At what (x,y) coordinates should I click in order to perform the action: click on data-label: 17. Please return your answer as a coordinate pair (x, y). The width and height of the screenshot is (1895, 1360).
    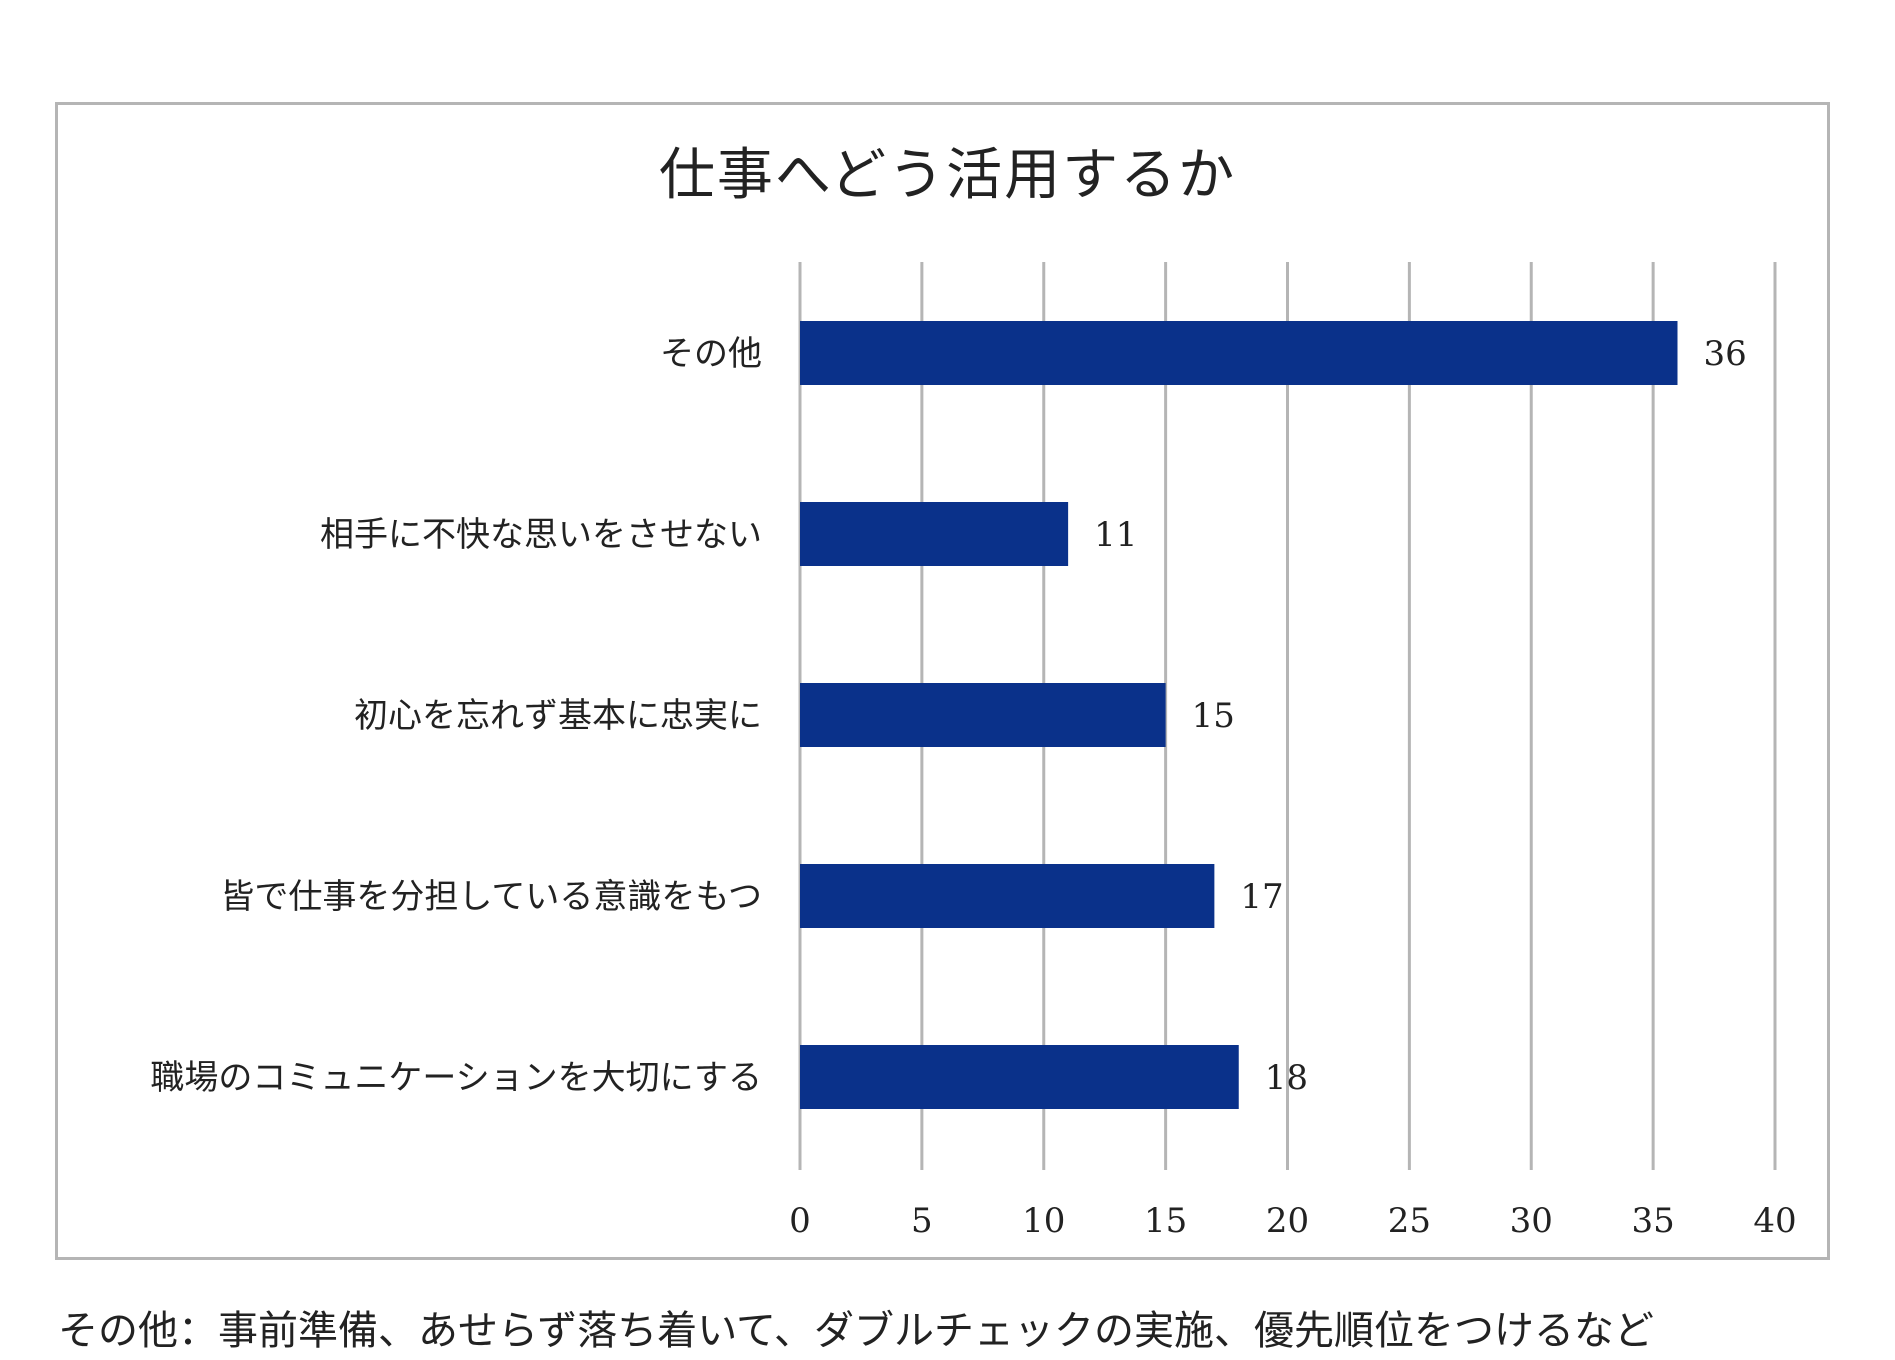
    Looking at the image, I should click on (1261, 897).